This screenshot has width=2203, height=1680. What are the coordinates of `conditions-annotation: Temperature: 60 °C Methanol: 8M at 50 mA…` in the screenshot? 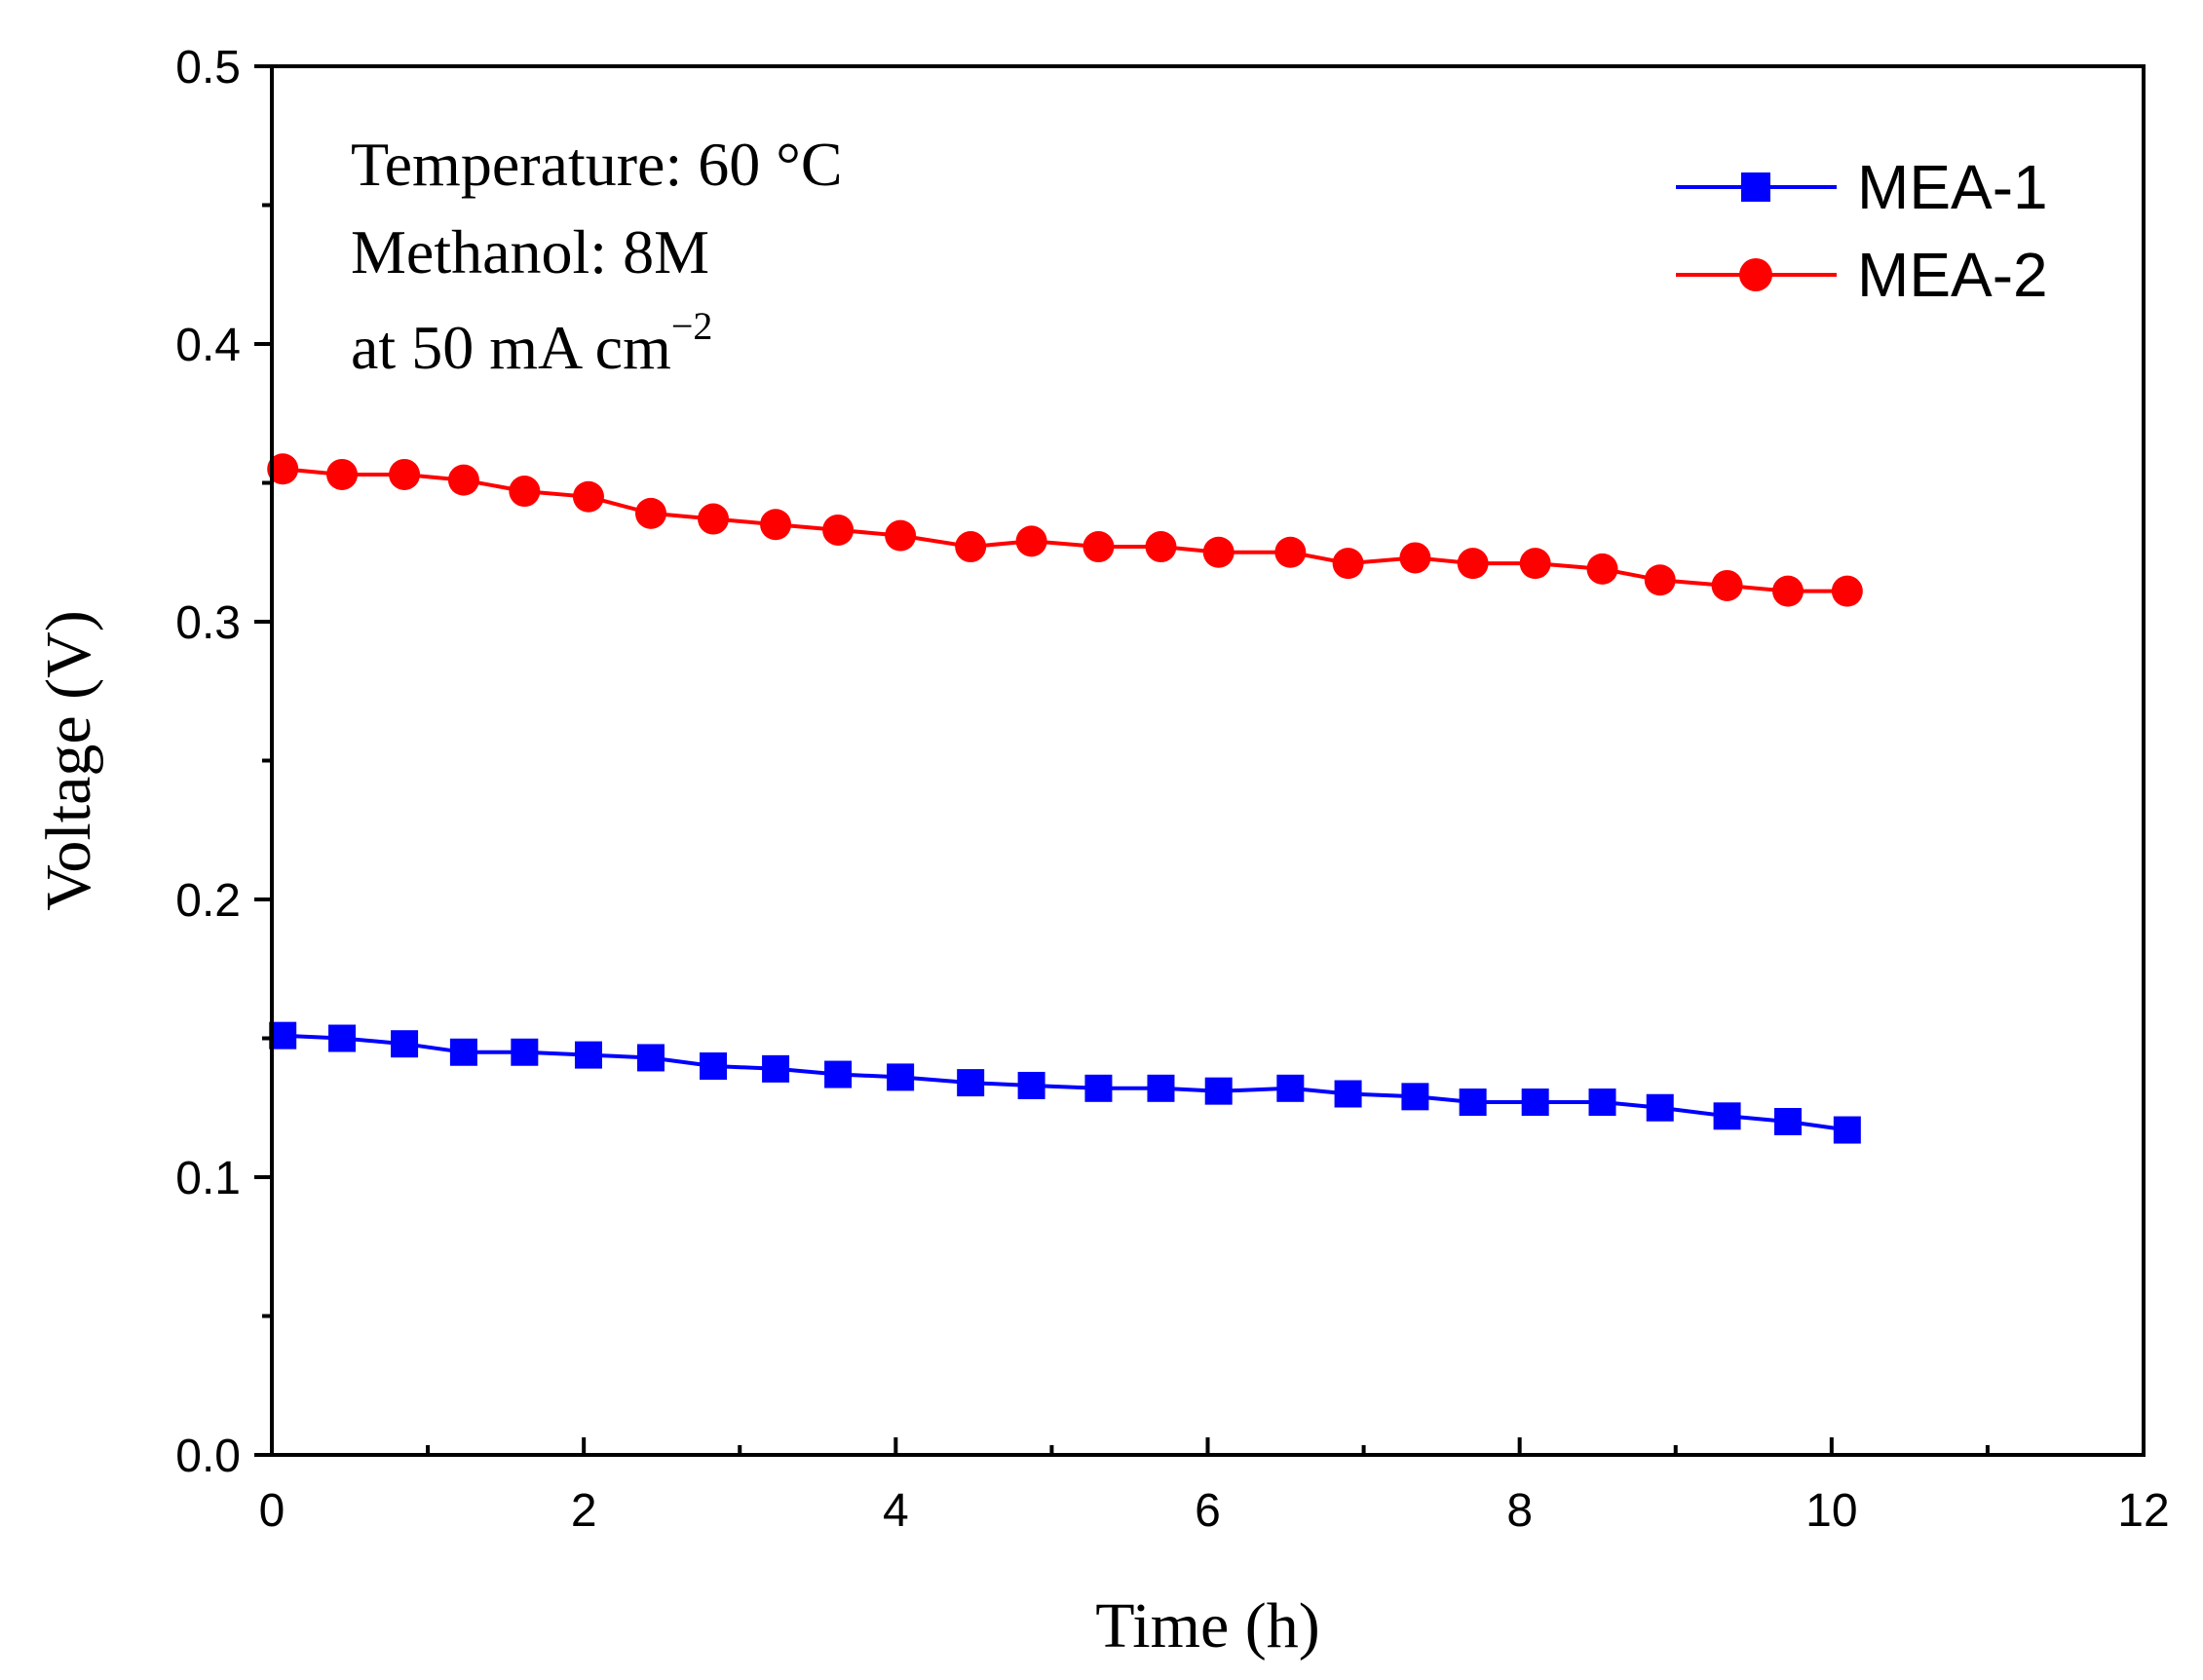 It's located at (597, 256).